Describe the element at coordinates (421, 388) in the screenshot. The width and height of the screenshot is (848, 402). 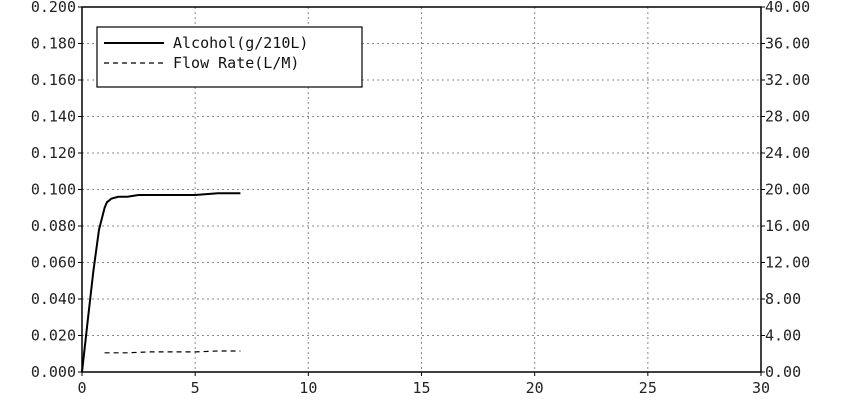
I see `x-tick-label: 15` at that location.